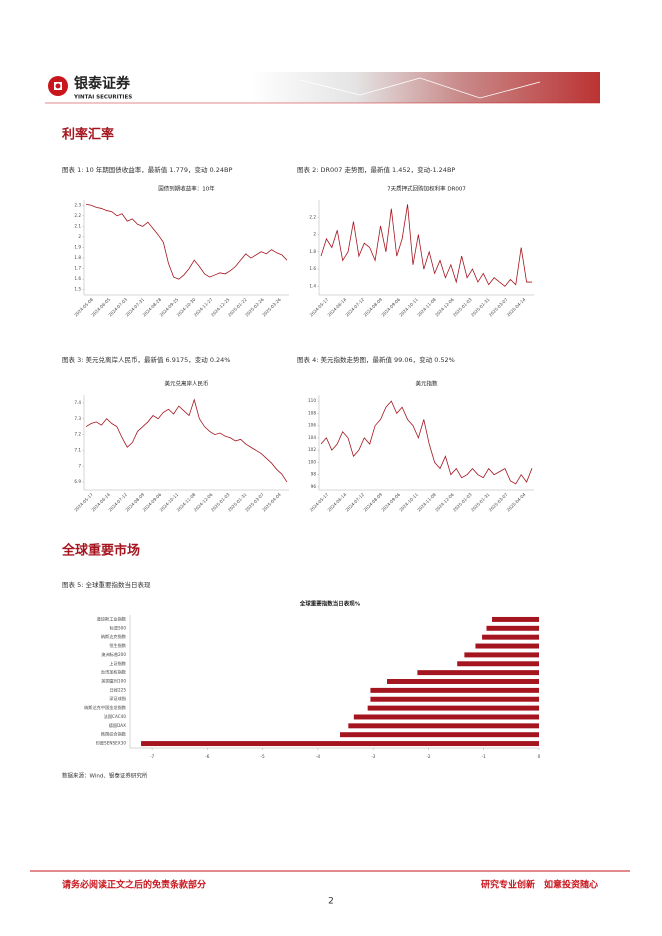 Image resolution: width=662 pixels, height=936 pixels. I want to click on y-tick-label: 澳洲标普200, so click(113, 654).